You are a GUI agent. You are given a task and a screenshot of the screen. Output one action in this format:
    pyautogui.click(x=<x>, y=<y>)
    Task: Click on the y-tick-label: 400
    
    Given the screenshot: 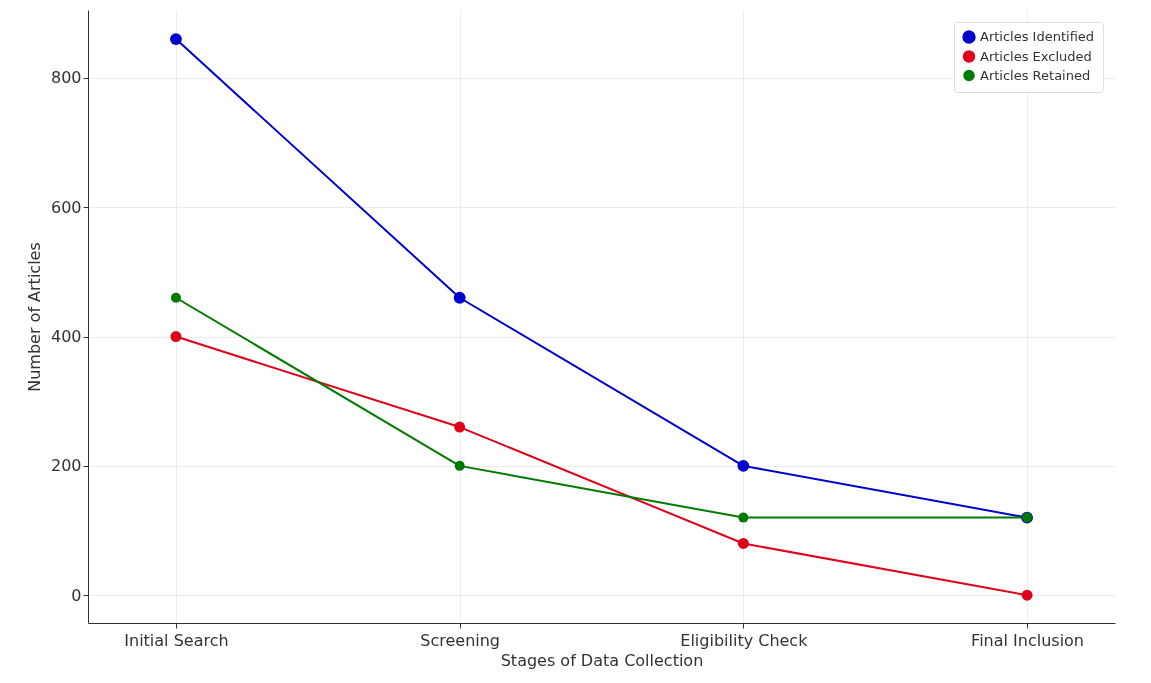 What is the action you would take?
    pyautogui.click(x=66, y=337)
    